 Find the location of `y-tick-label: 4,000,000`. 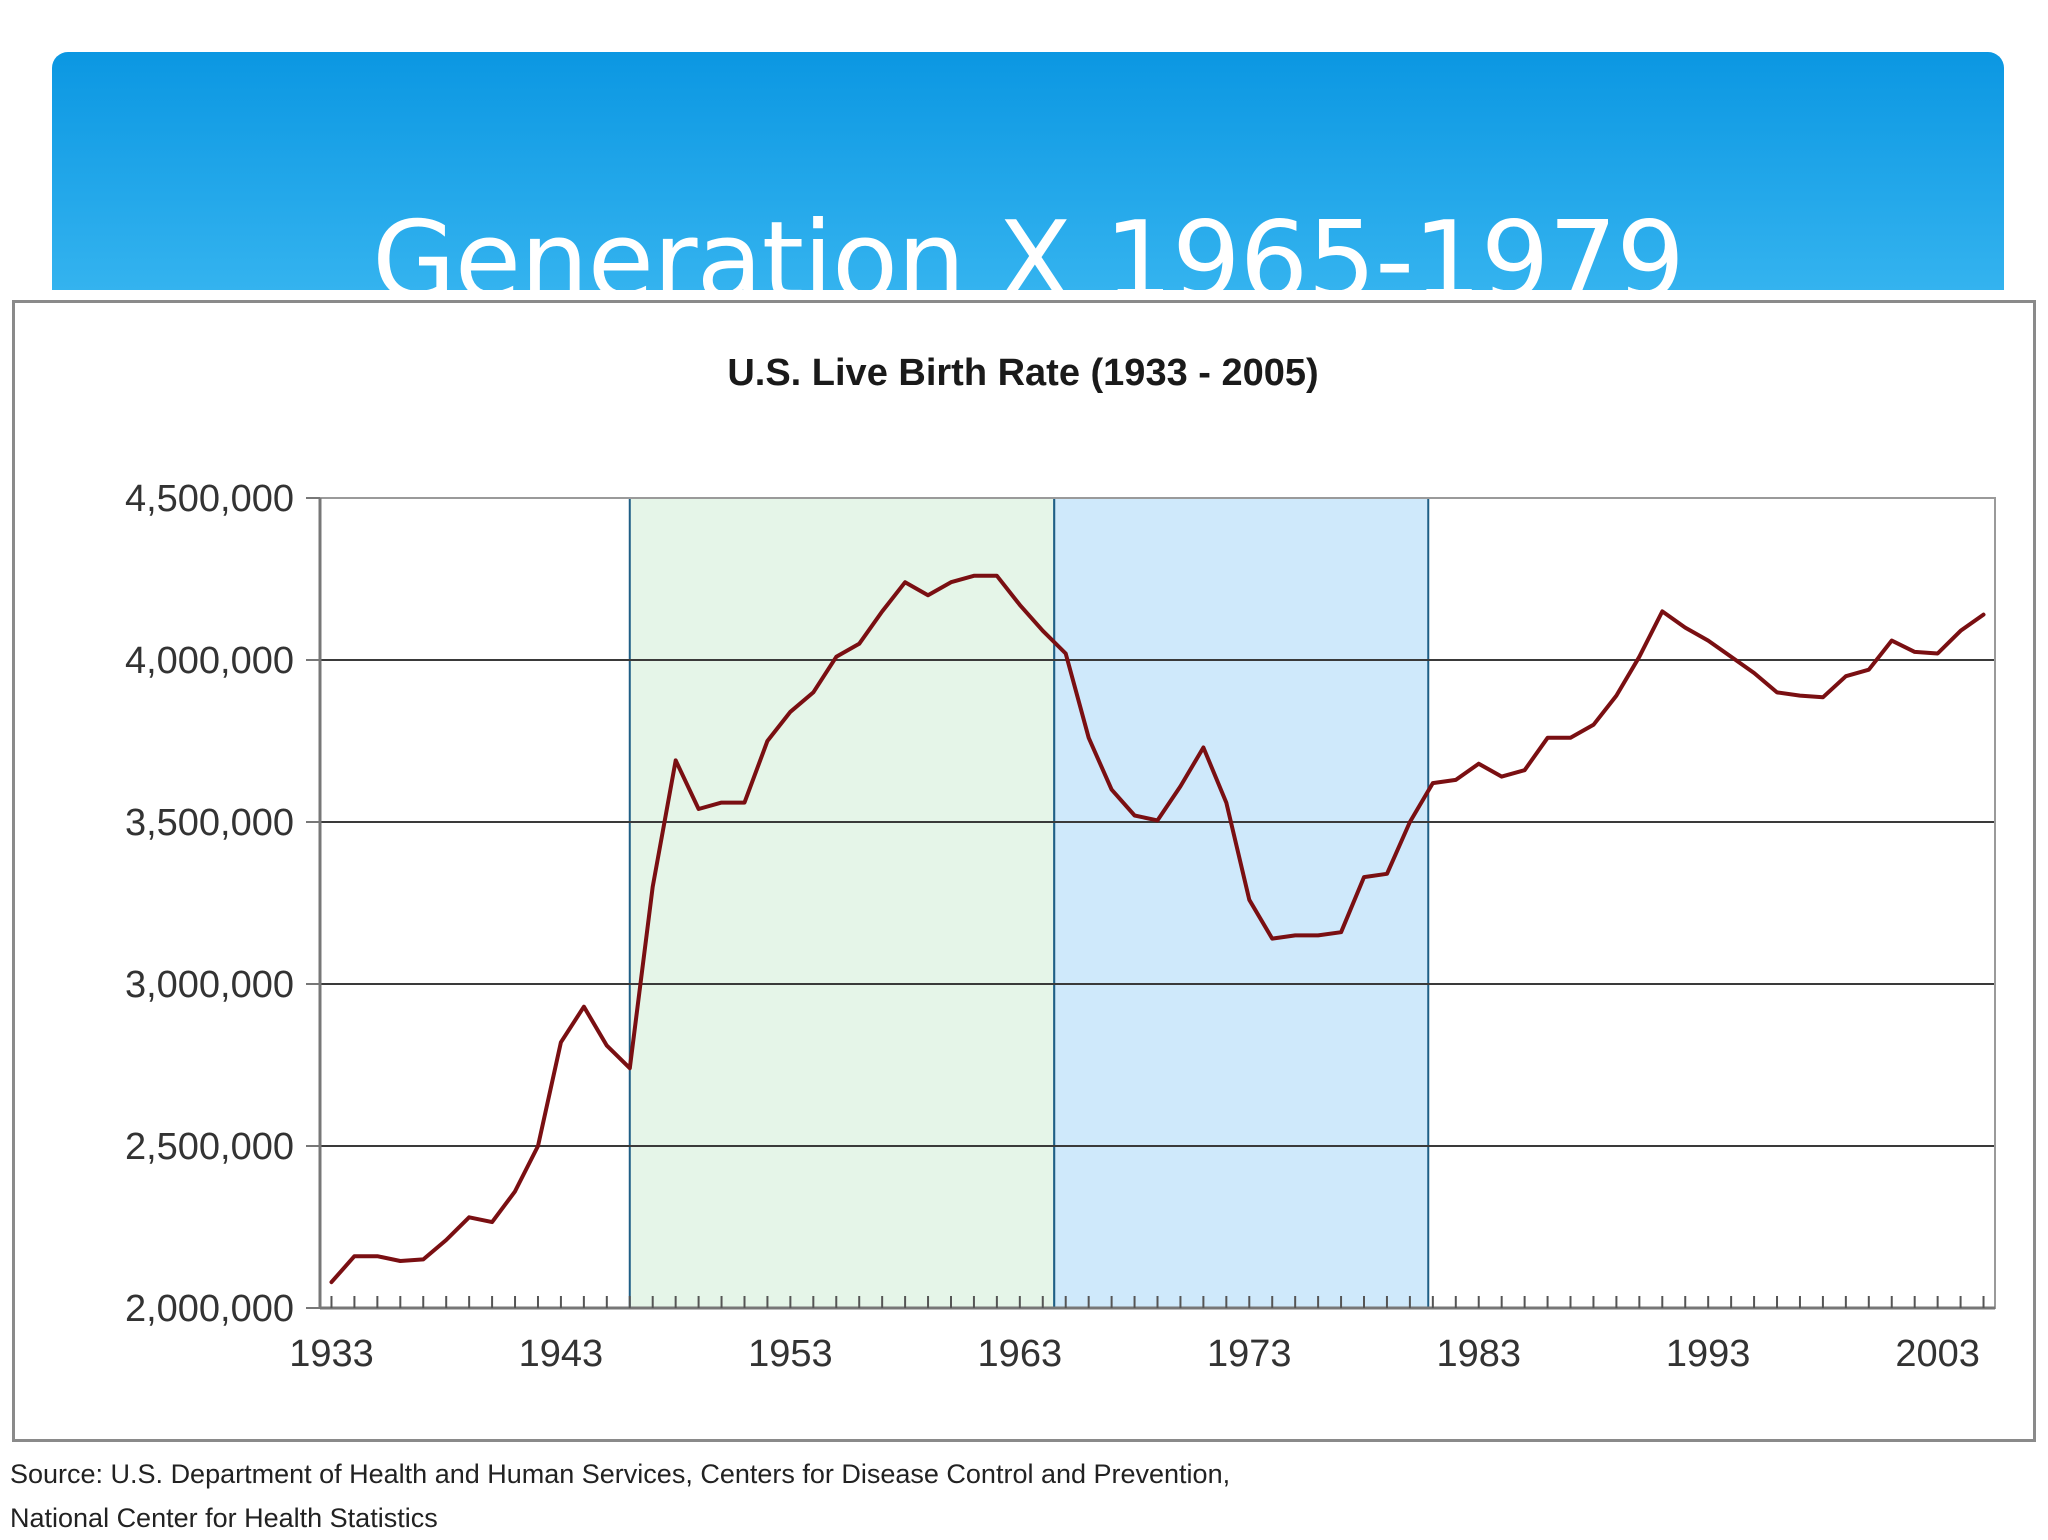

y-tick-label: 4,000,000 is located at coordinates (209, 661).